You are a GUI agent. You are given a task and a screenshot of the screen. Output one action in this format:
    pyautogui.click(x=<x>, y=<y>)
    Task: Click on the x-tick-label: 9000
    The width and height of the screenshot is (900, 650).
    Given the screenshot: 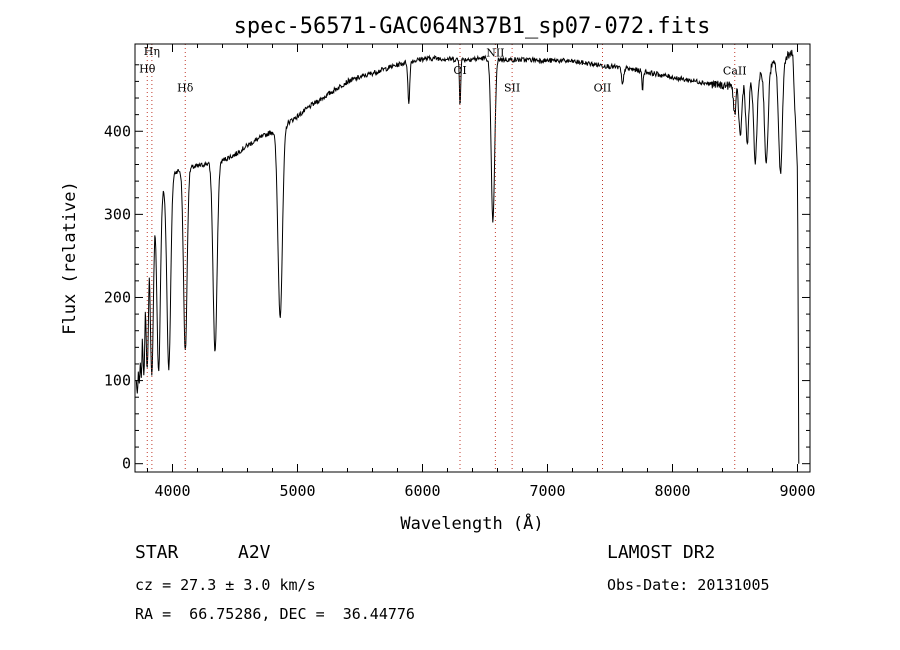 What is the action you would take?
    pyautogui.click(x=797, y=491)
    